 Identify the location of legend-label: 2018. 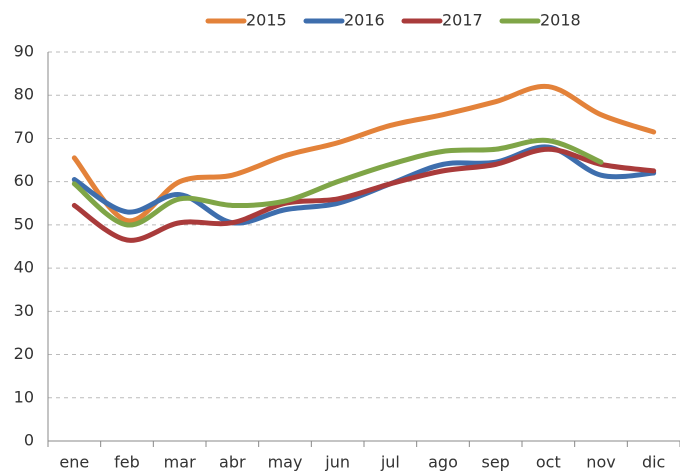
(560, 20).